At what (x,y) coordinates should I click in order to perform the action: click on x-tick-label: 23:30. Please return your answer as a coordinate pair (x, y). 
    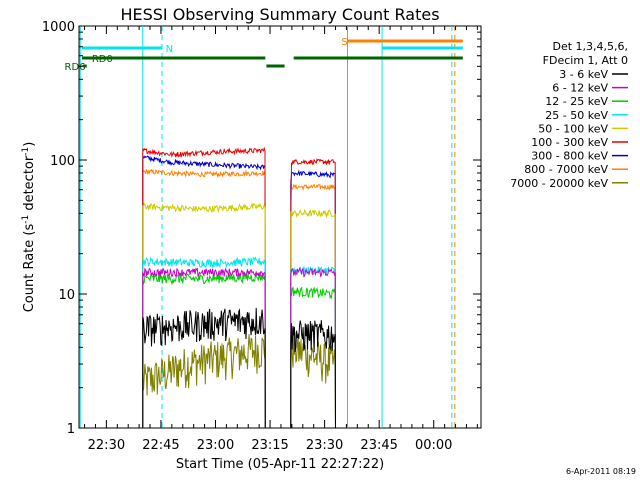
    Looking at the image, I should click on (324, 445).